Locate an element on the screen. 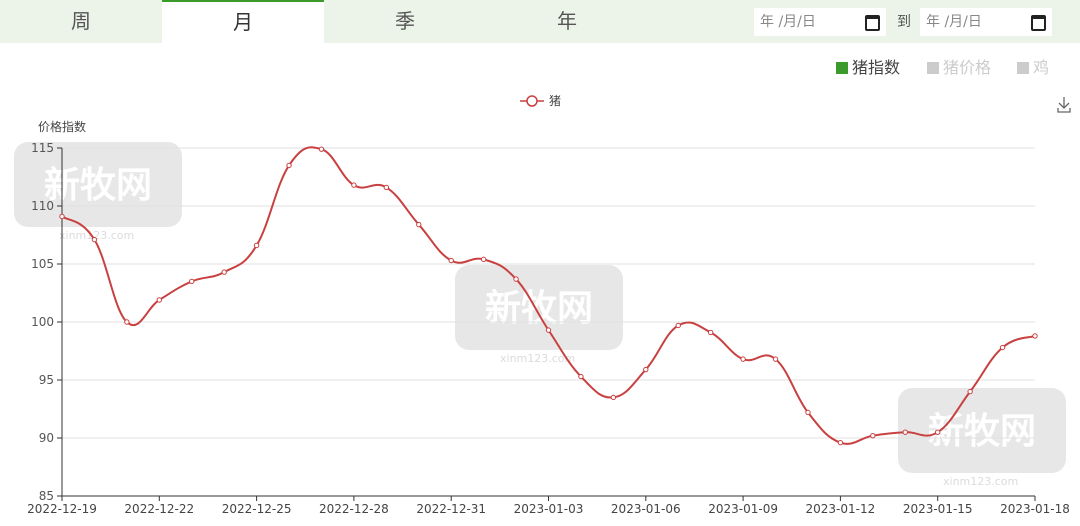 The image size is (1080, 526). y-axis-label: 价格指数 is located at coordinates (62, 126).